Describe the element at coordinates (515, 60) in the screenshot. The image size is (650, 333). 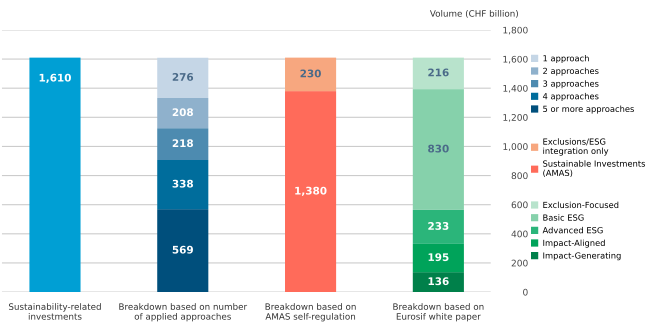
I see `y-tick-label: 1,600` at that location.